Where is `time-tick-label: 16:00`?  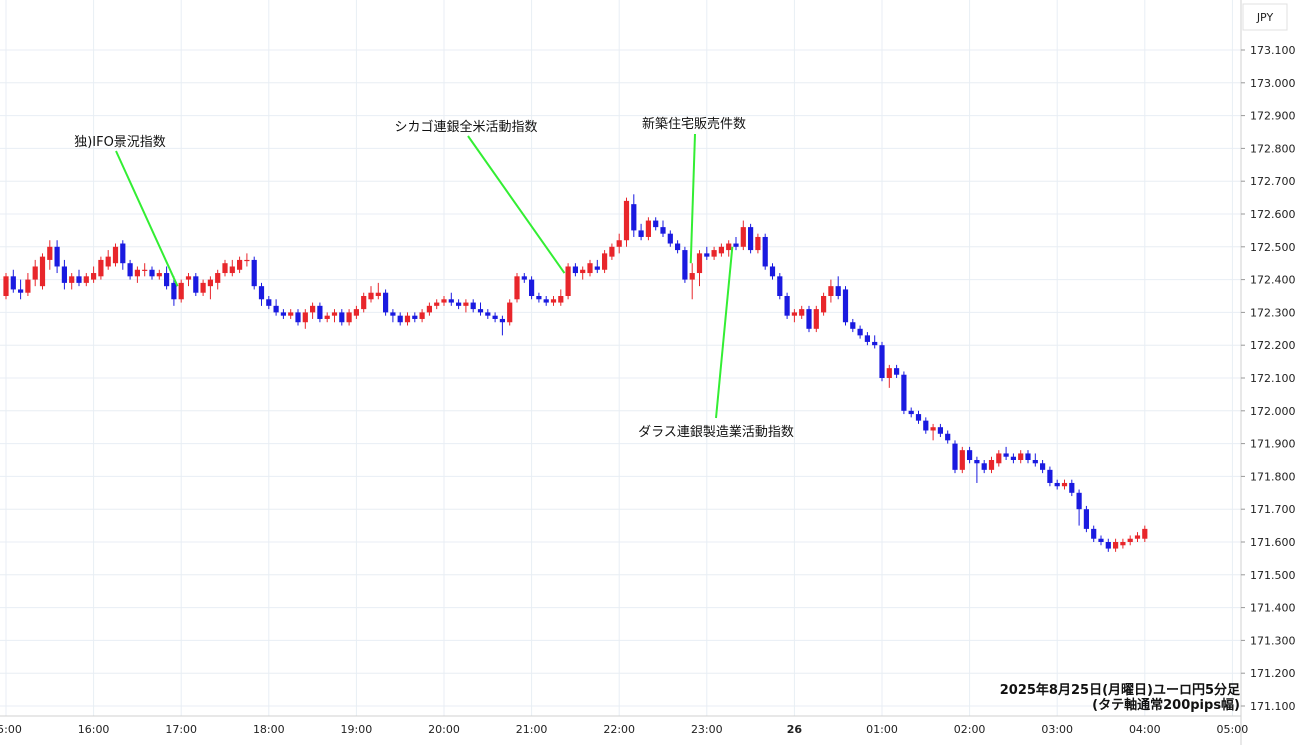
time-tick-label: 16:00 is located at coordinates (94, 729).